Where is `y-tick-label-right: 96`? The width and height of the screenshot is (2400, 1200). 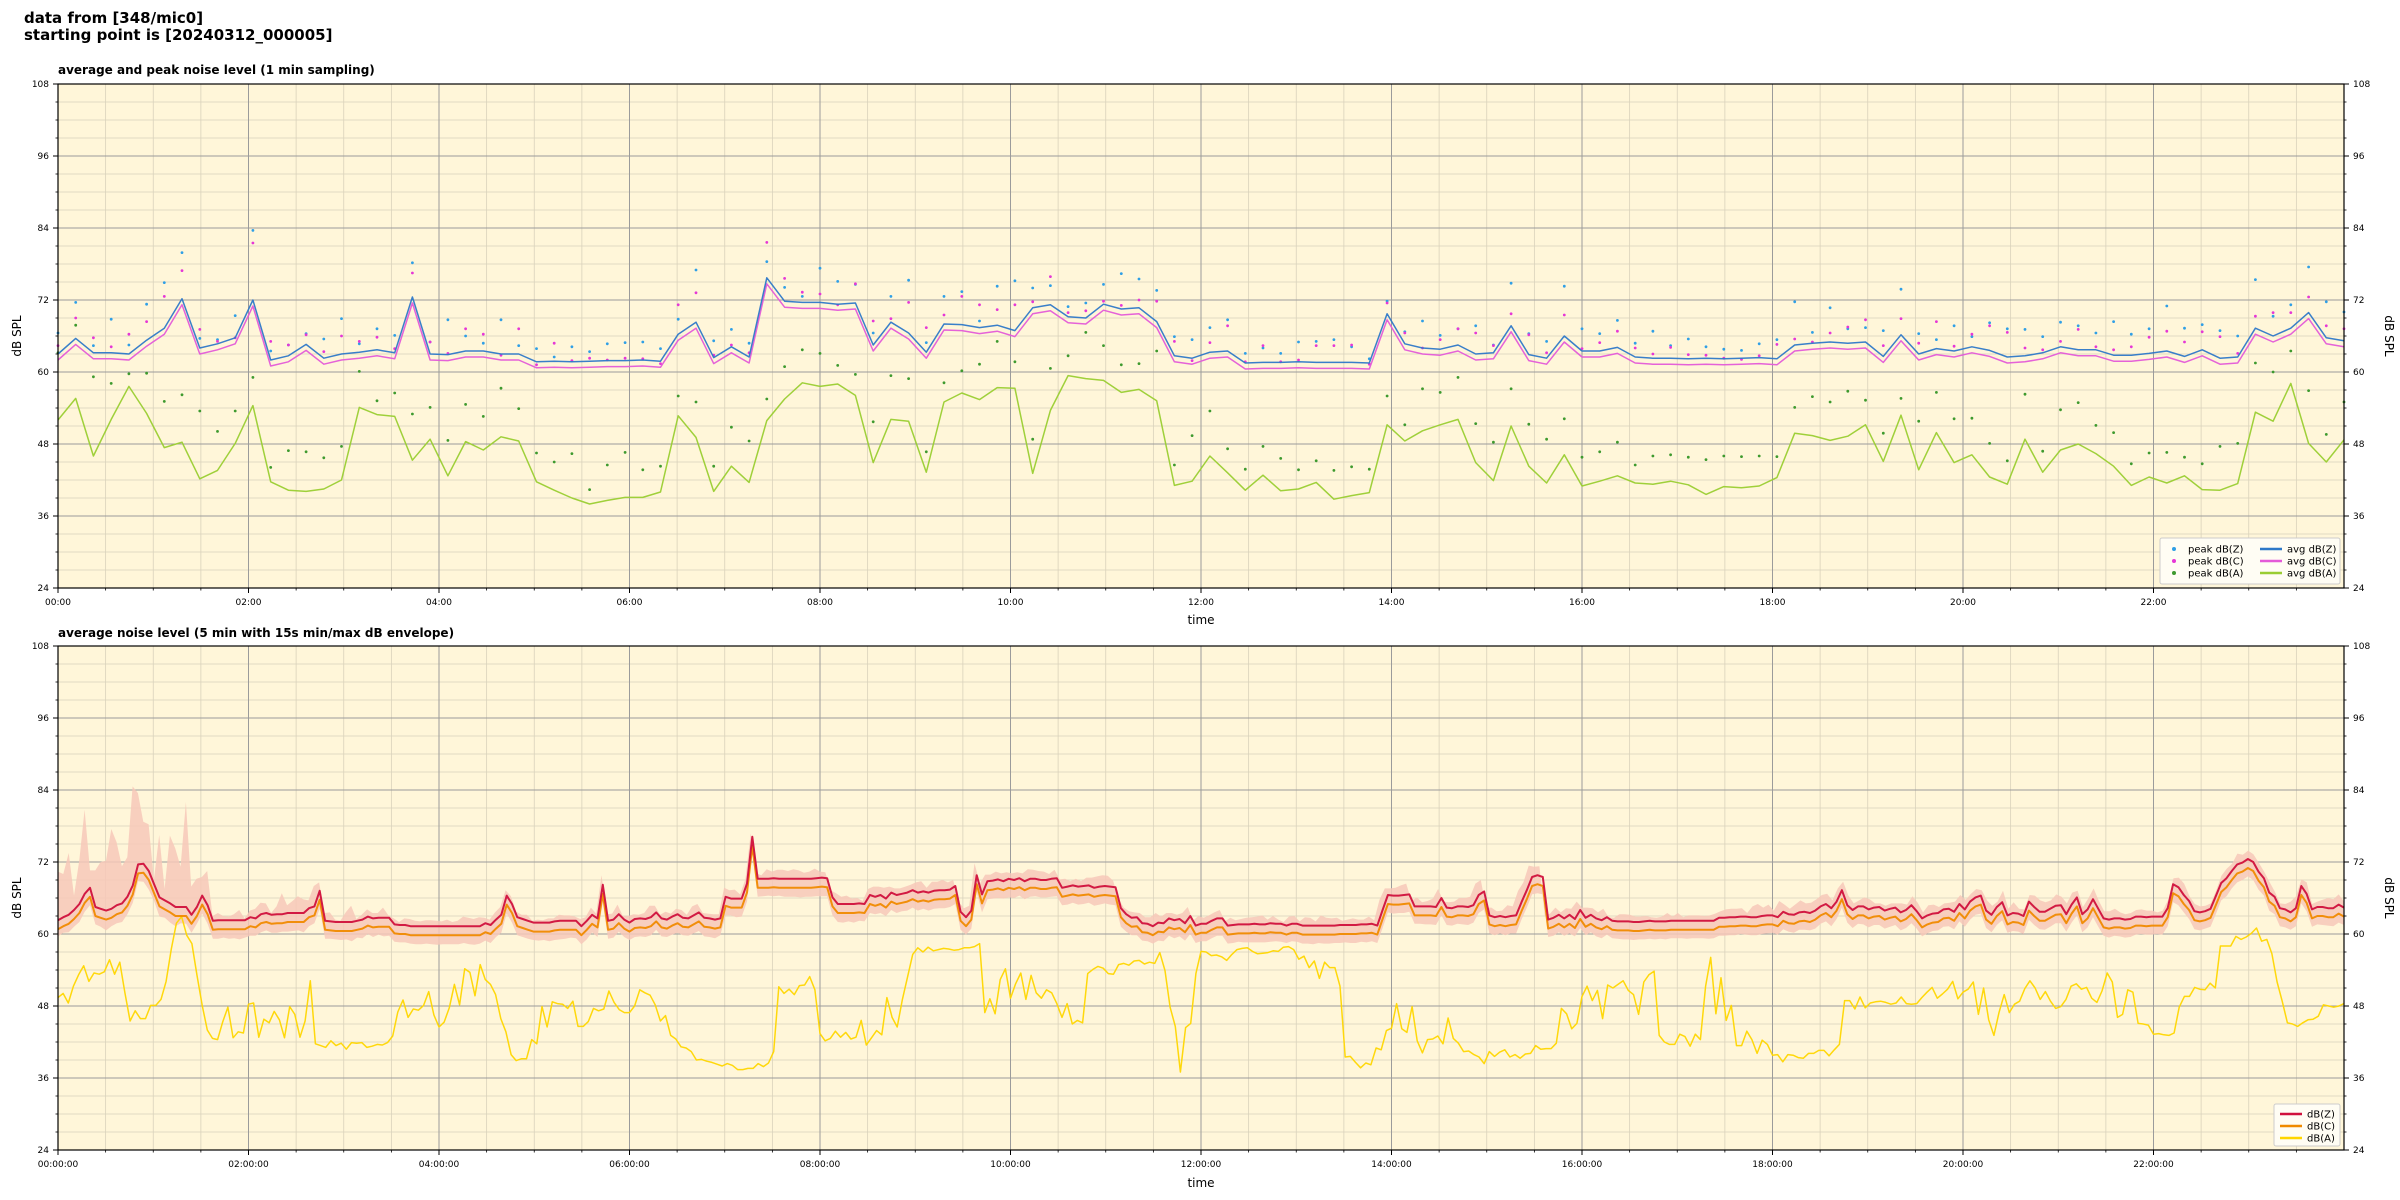
y-tick-label-right: 96 is located at coordinates (2359, 157).